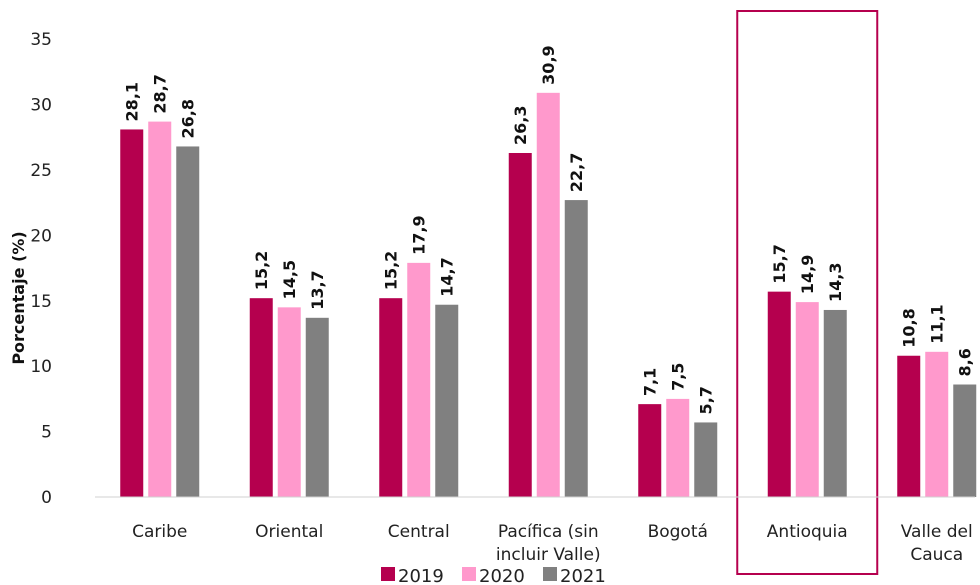 This screenshot has width=980, height=585. Describe the element at coordinates (419, 234) in the screenshot. I see `data-label: 17,9` at that location.